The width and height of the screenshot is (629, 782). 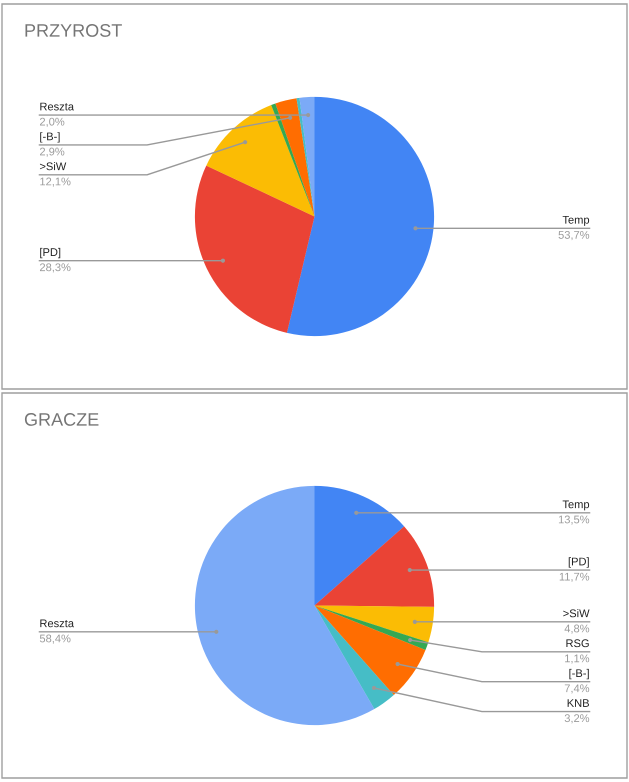 What do you see at coordinates (55, 182) in the screenshot?
I see `data-label: 12,1%` at bounding box center [55, 182].